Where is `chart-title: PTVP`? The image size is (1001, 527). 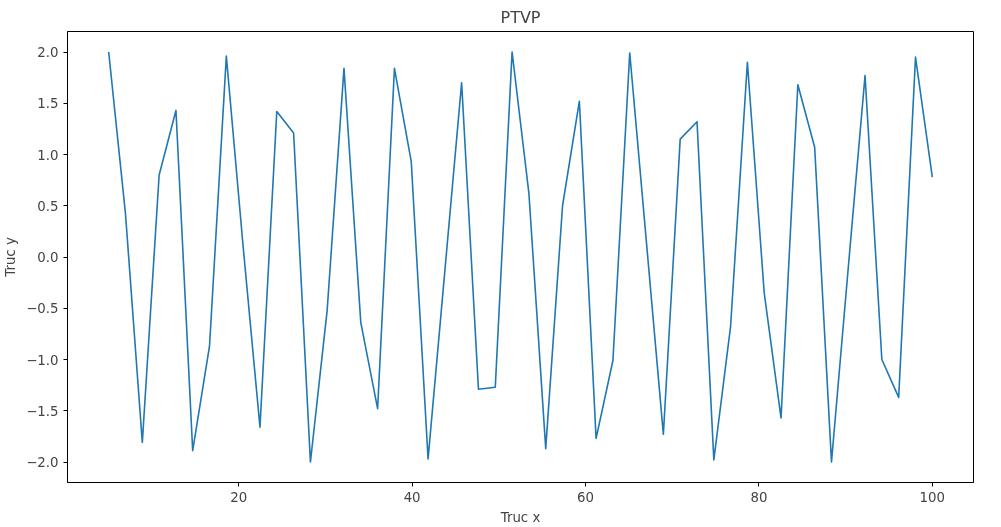
chart-title: PTVP is located at coordinates (520, 17).